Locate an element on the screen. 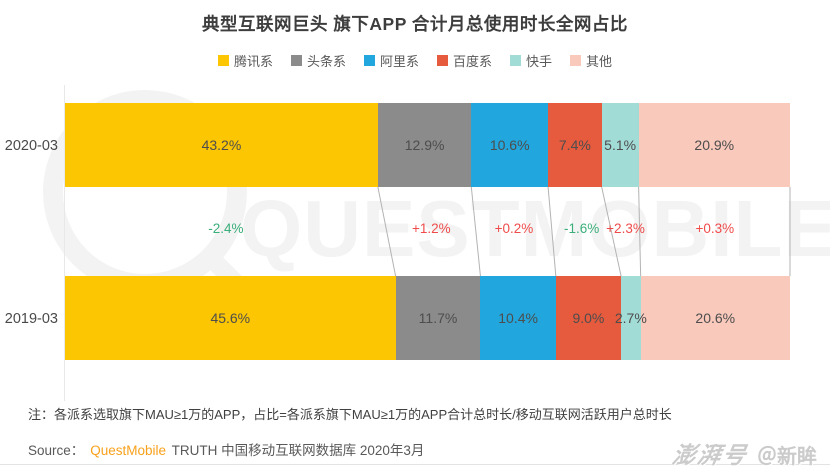 This screenshot has height=472, width=830. y-axis-line is located at coordinates (64, 243).